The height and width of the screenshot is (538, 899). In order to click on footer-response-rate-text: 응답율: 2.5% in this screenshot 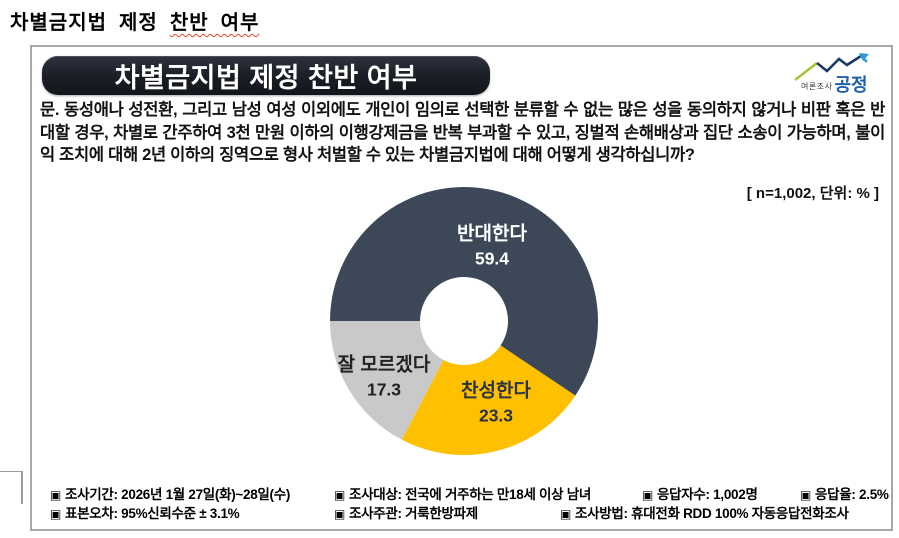, I will do `click(852, 494)`.